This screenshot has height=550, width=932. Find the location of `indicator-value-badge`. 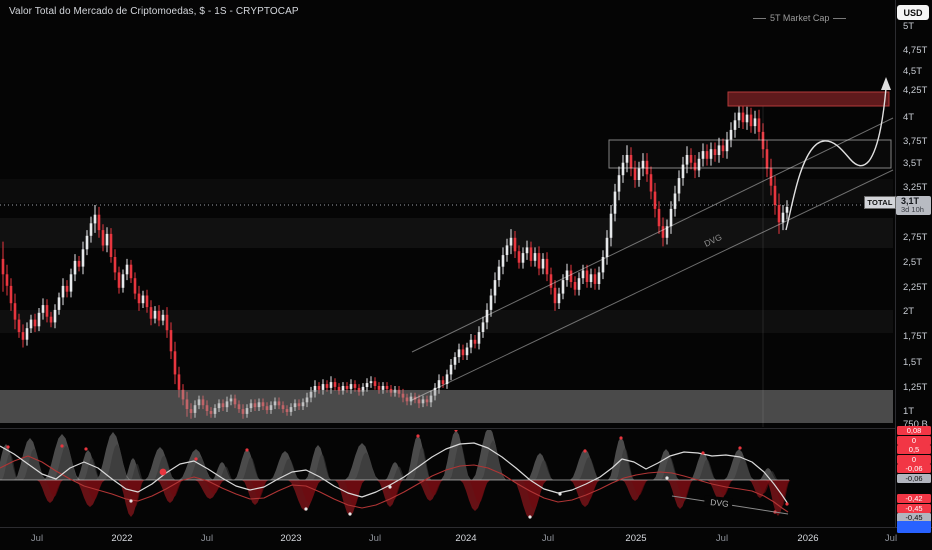

indicator-value-badge is located at coordinates (914, 527).